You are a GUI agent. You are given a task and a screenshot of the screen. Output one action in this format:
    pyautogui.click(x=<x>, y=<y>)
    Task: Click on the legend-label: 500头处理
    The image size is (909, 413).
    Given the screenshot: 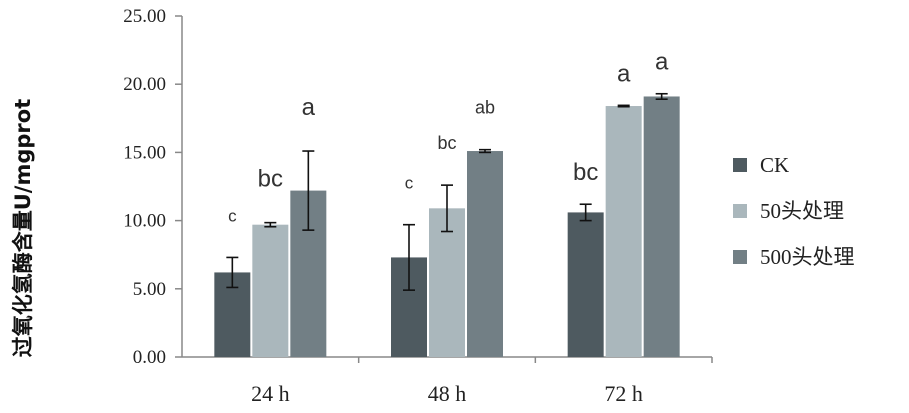 What is the action you would take?
    pyautogui.click(x=807, y=257)
    